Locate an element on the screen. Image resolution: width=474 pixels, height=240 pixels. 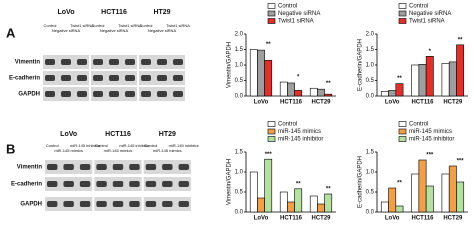
protein-label: E-cadherin is located at coordinates (26, 185).